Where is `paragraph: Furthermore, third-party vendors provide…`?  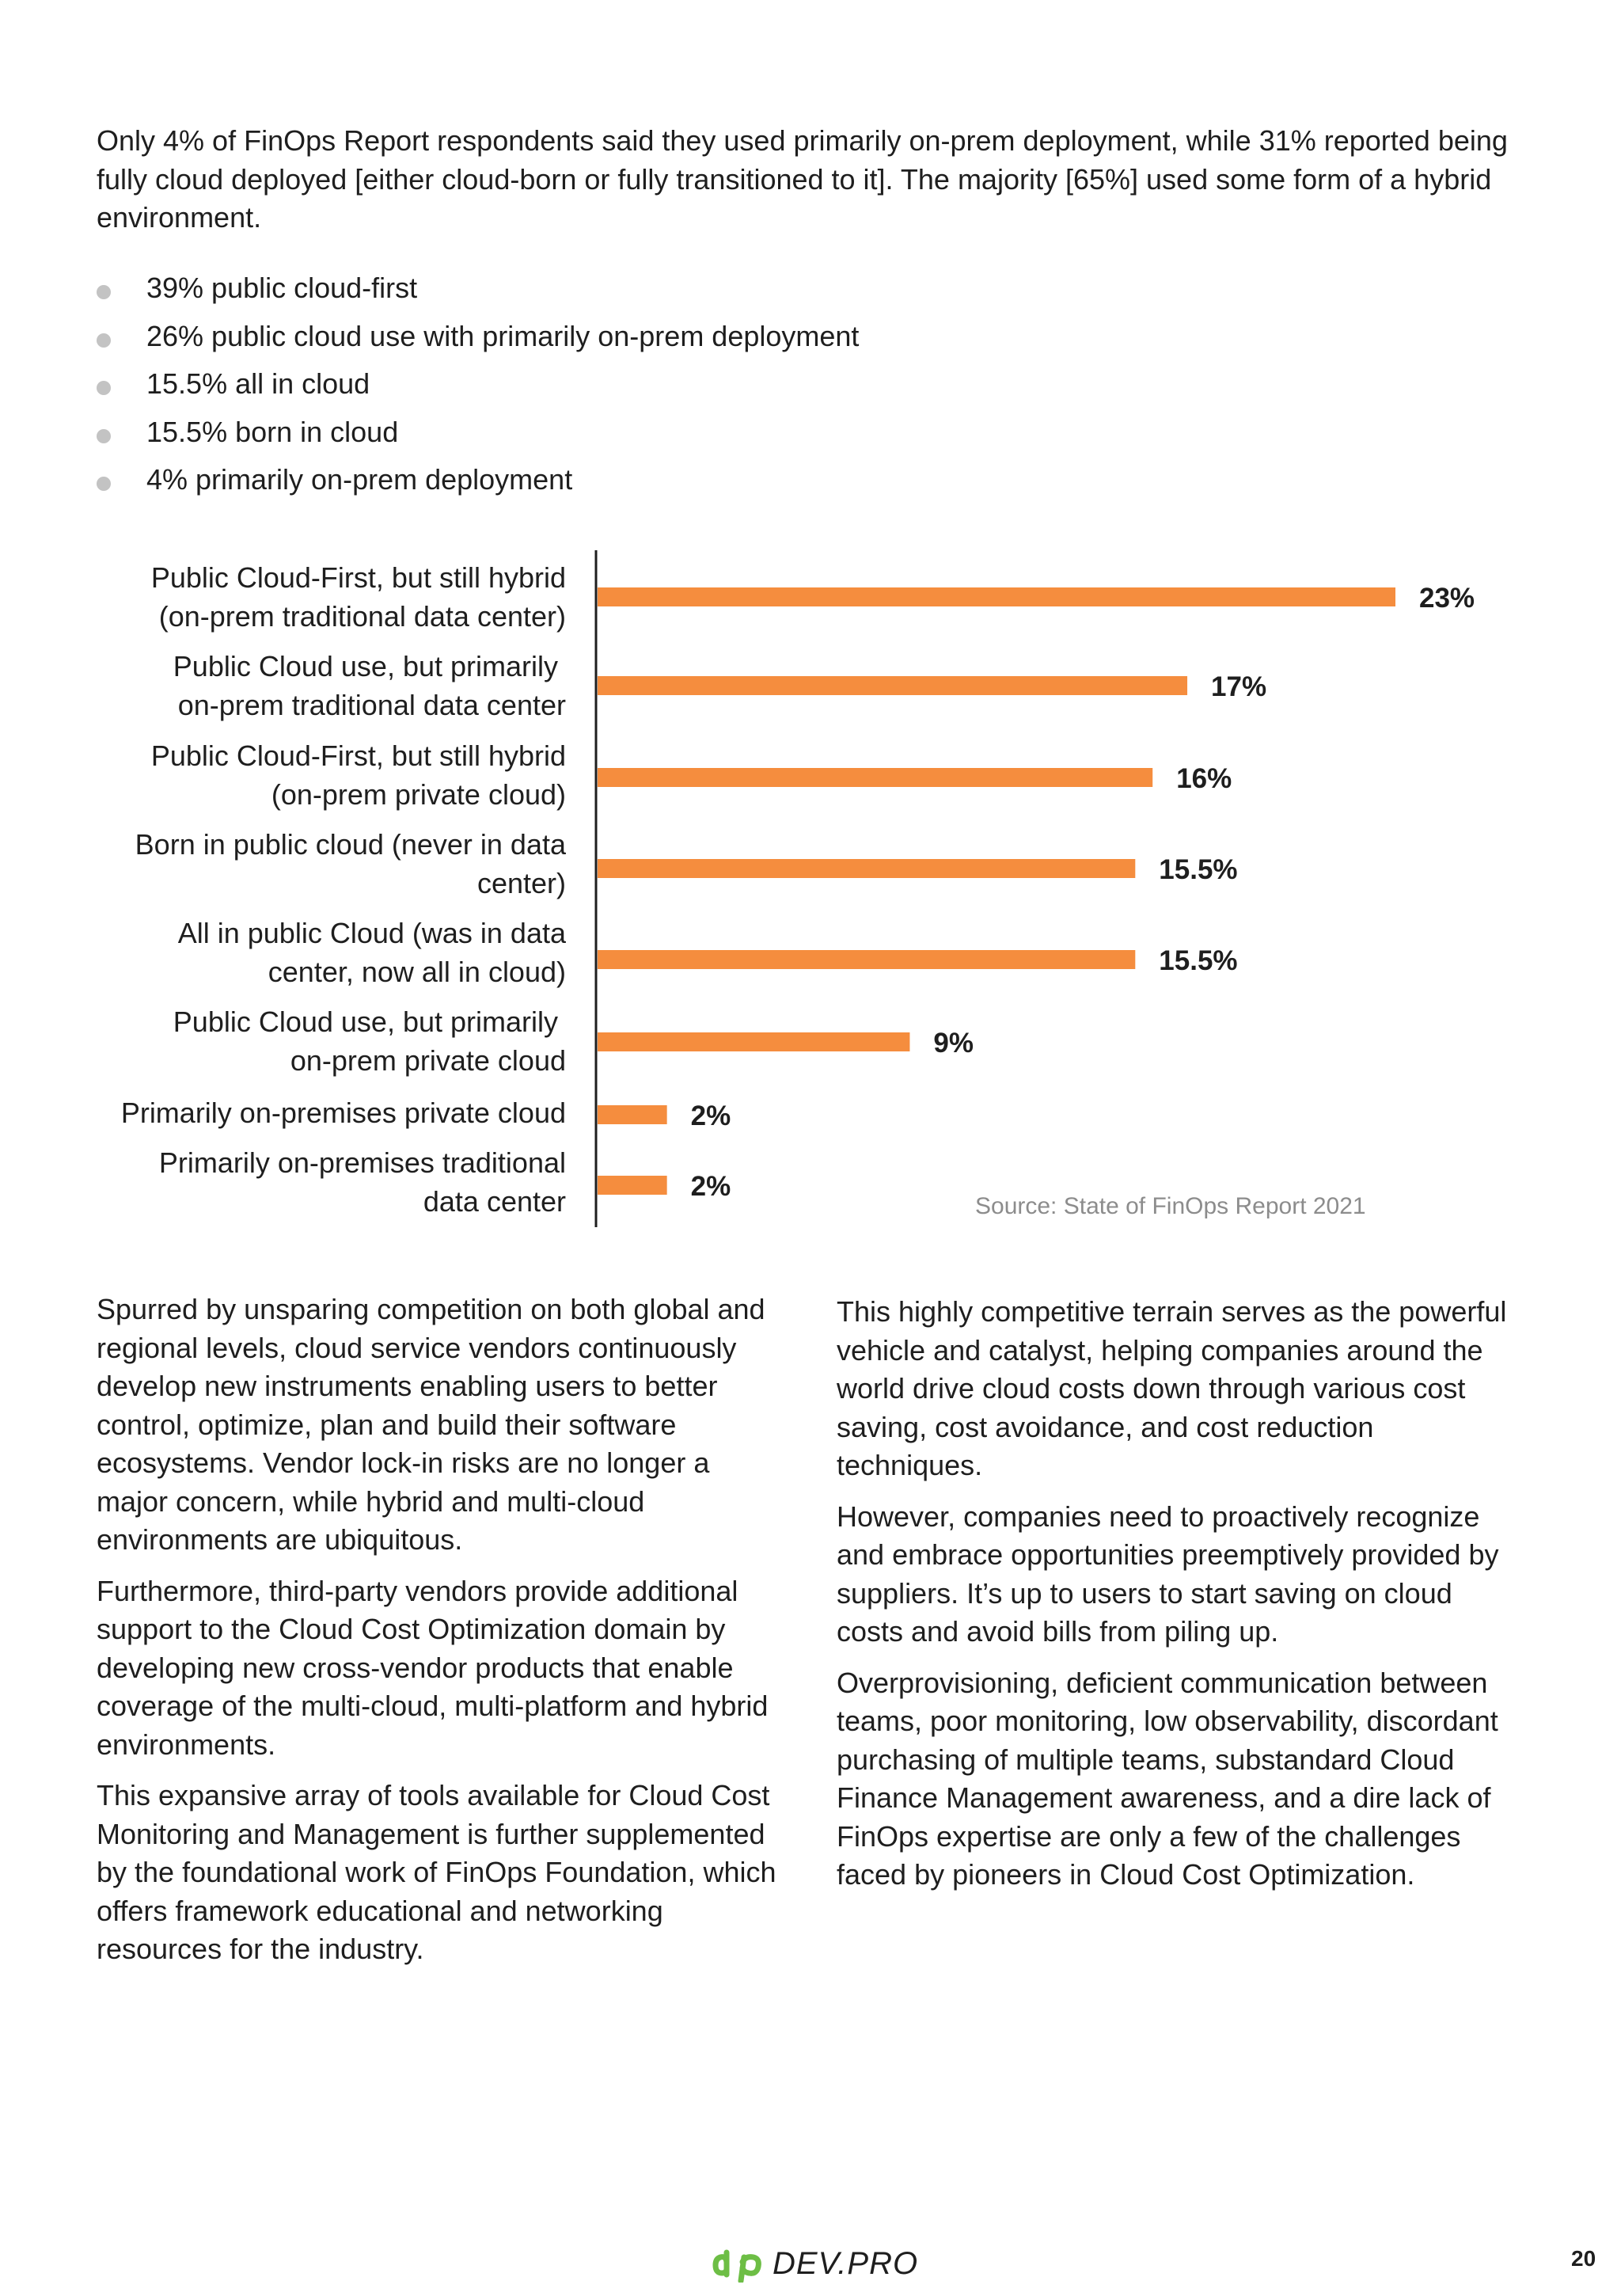 paragraph: Furthermore, third-party vendors provide… is located at coordinates (433, 1667).